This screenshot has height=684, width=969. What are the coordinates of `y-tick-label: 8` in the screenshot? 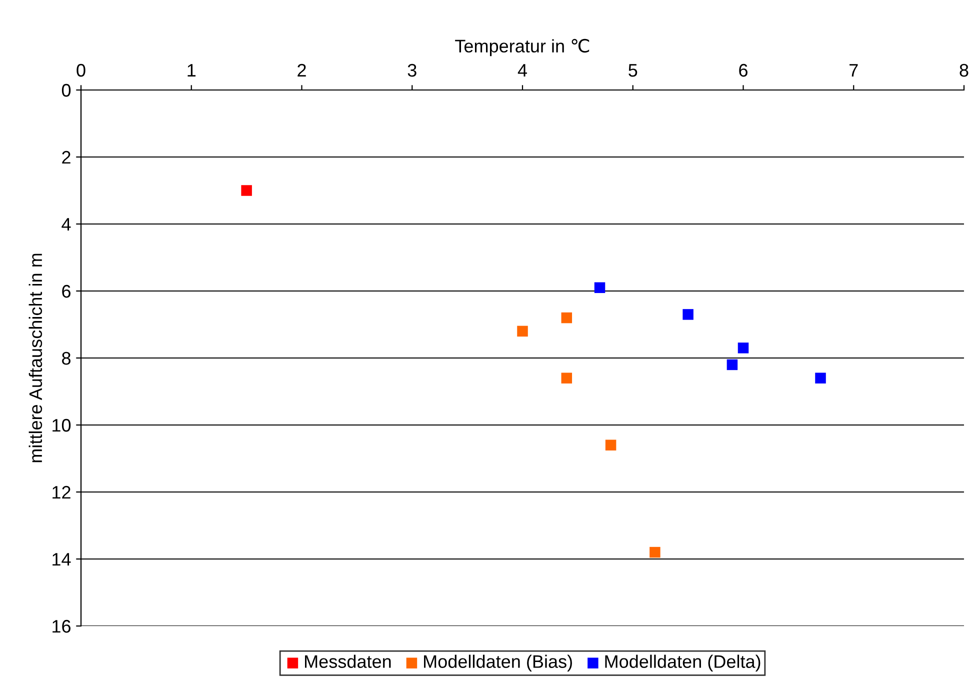 It's located at (66, 358).